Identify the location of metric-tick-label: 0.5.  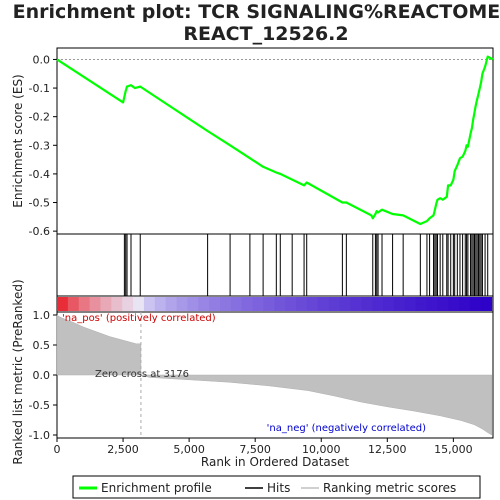
(42, 345).